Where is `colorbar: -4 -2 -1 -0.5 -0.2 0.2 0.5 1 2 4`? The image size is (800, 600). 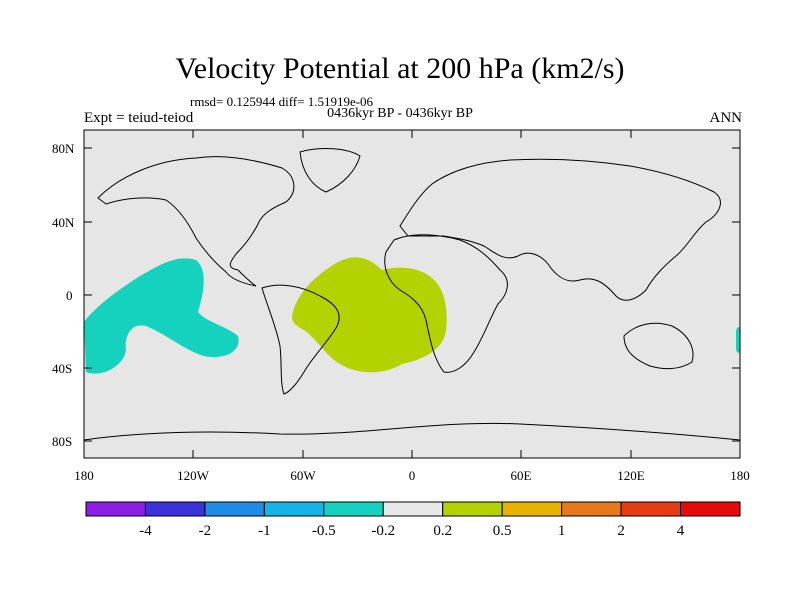
colorbar: -4 -2 -1 -0.5 -0.2 0.2 0.5 1 2 4 is located at coordinates (413, 520).